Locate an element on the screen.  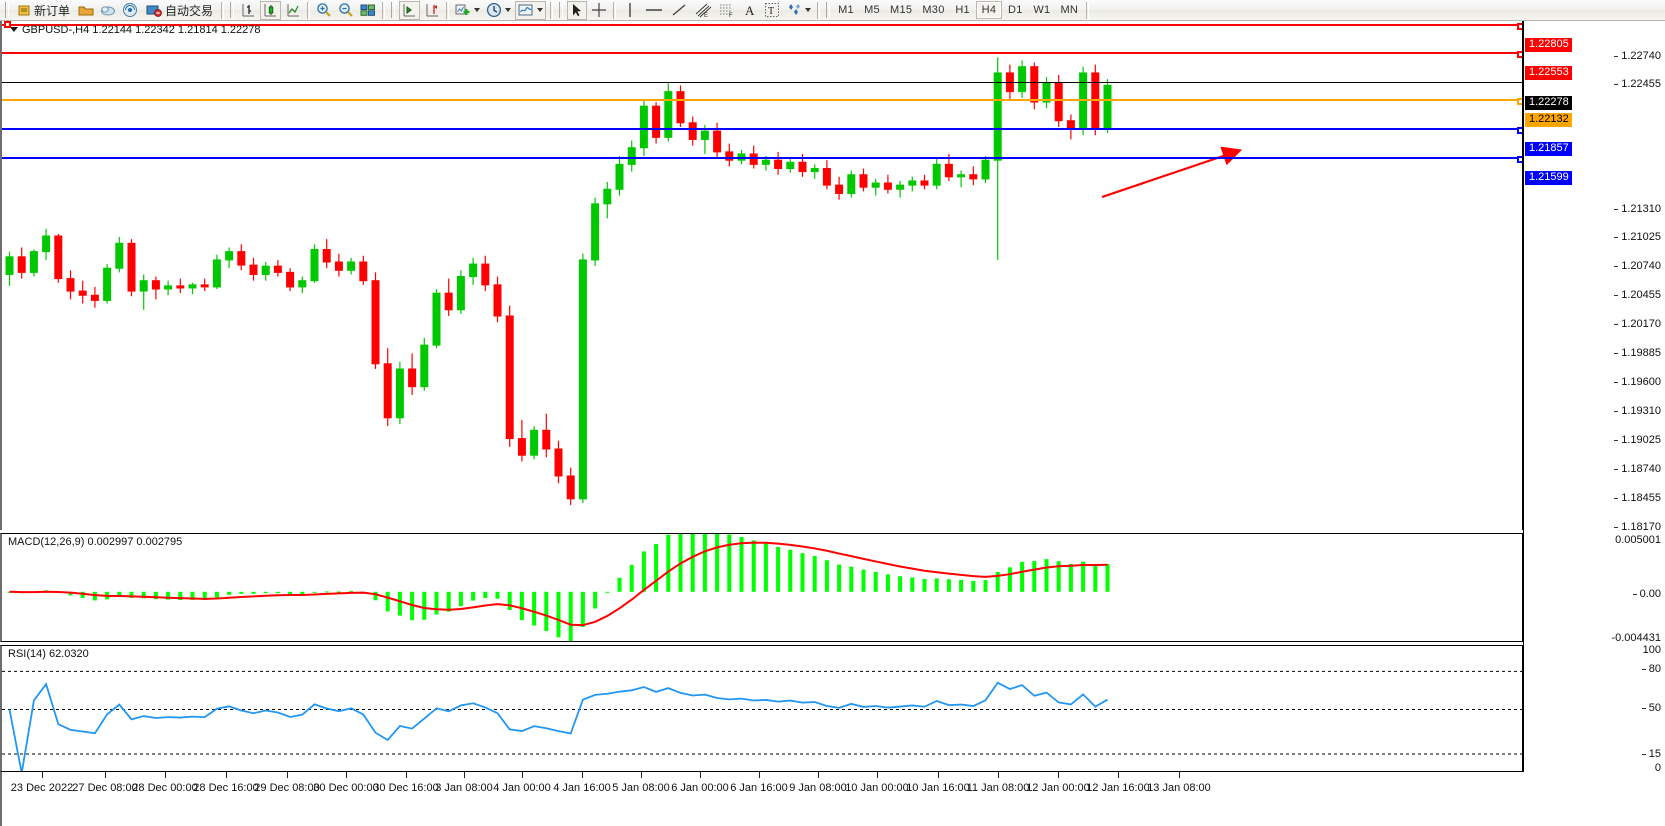
price-level-tag-blue: 1.21857 is located at coordinates (1548, 149).